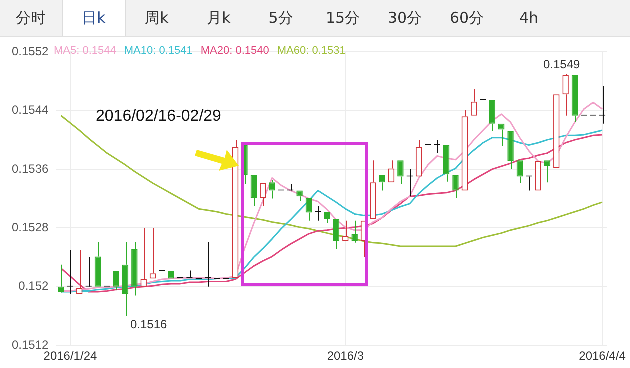 This screenshot has width=630, height=368. What do you see at coordinates (31, 110) in the screenshot?
I see `y-tick-label: 0.1544` at bounding box center [31, 110].